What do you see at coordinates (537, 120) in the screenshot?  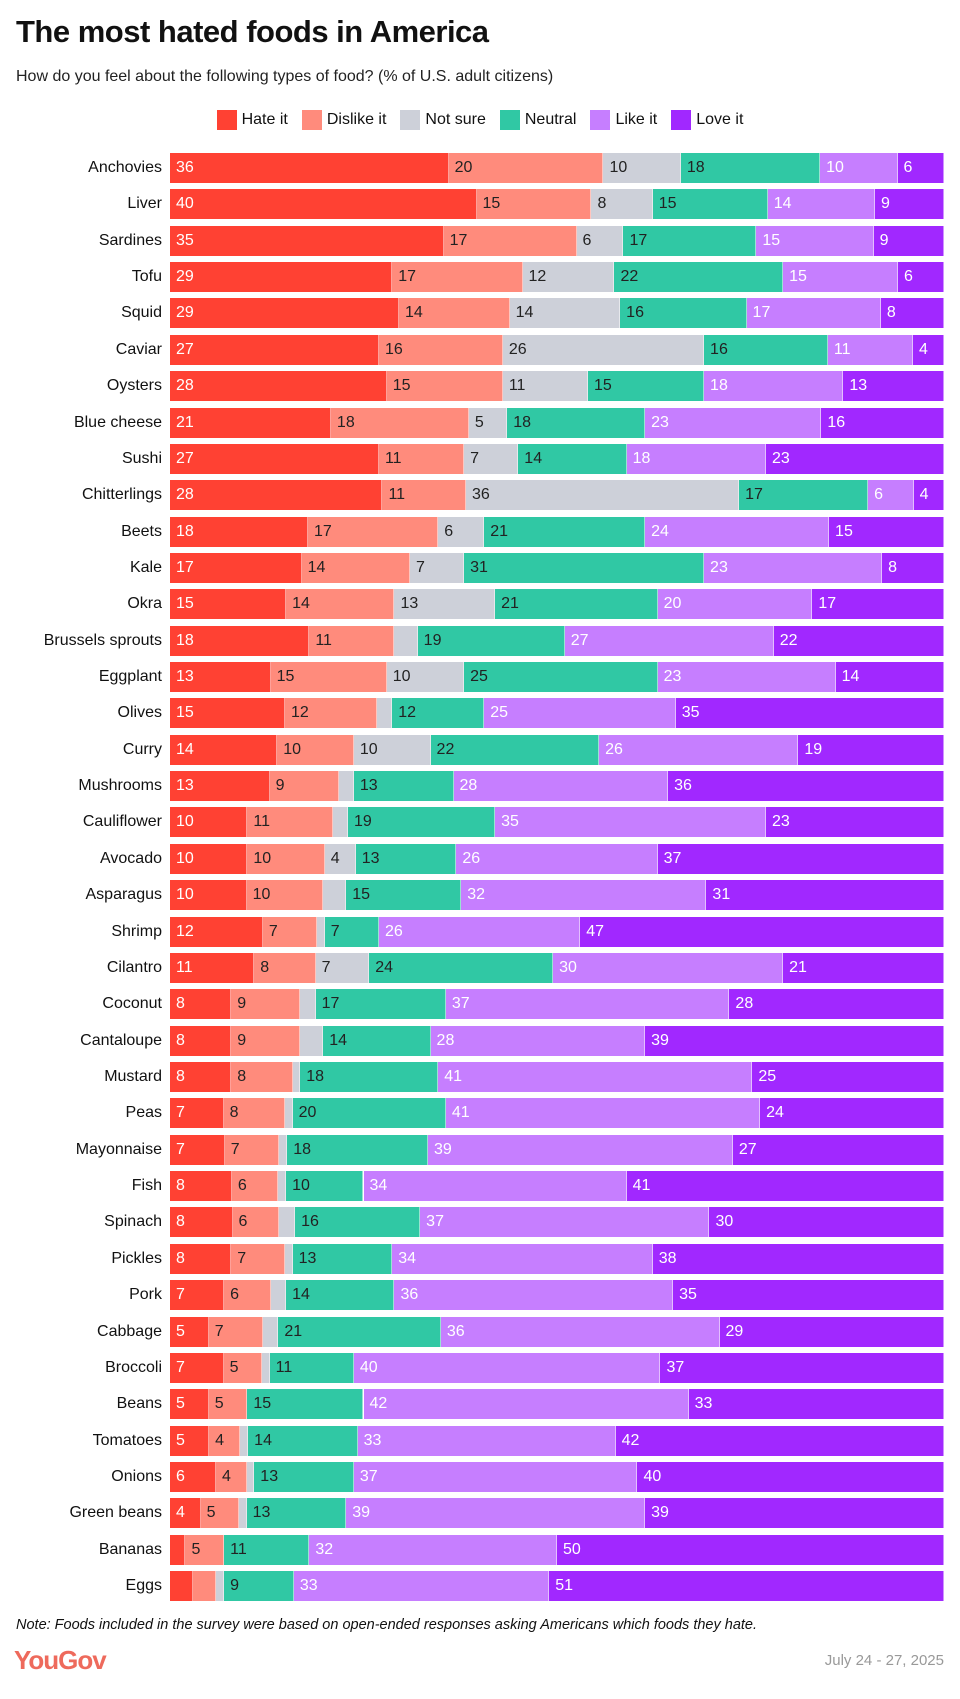 I see `legend-item: Neutral` at bounding box center [537, 120].